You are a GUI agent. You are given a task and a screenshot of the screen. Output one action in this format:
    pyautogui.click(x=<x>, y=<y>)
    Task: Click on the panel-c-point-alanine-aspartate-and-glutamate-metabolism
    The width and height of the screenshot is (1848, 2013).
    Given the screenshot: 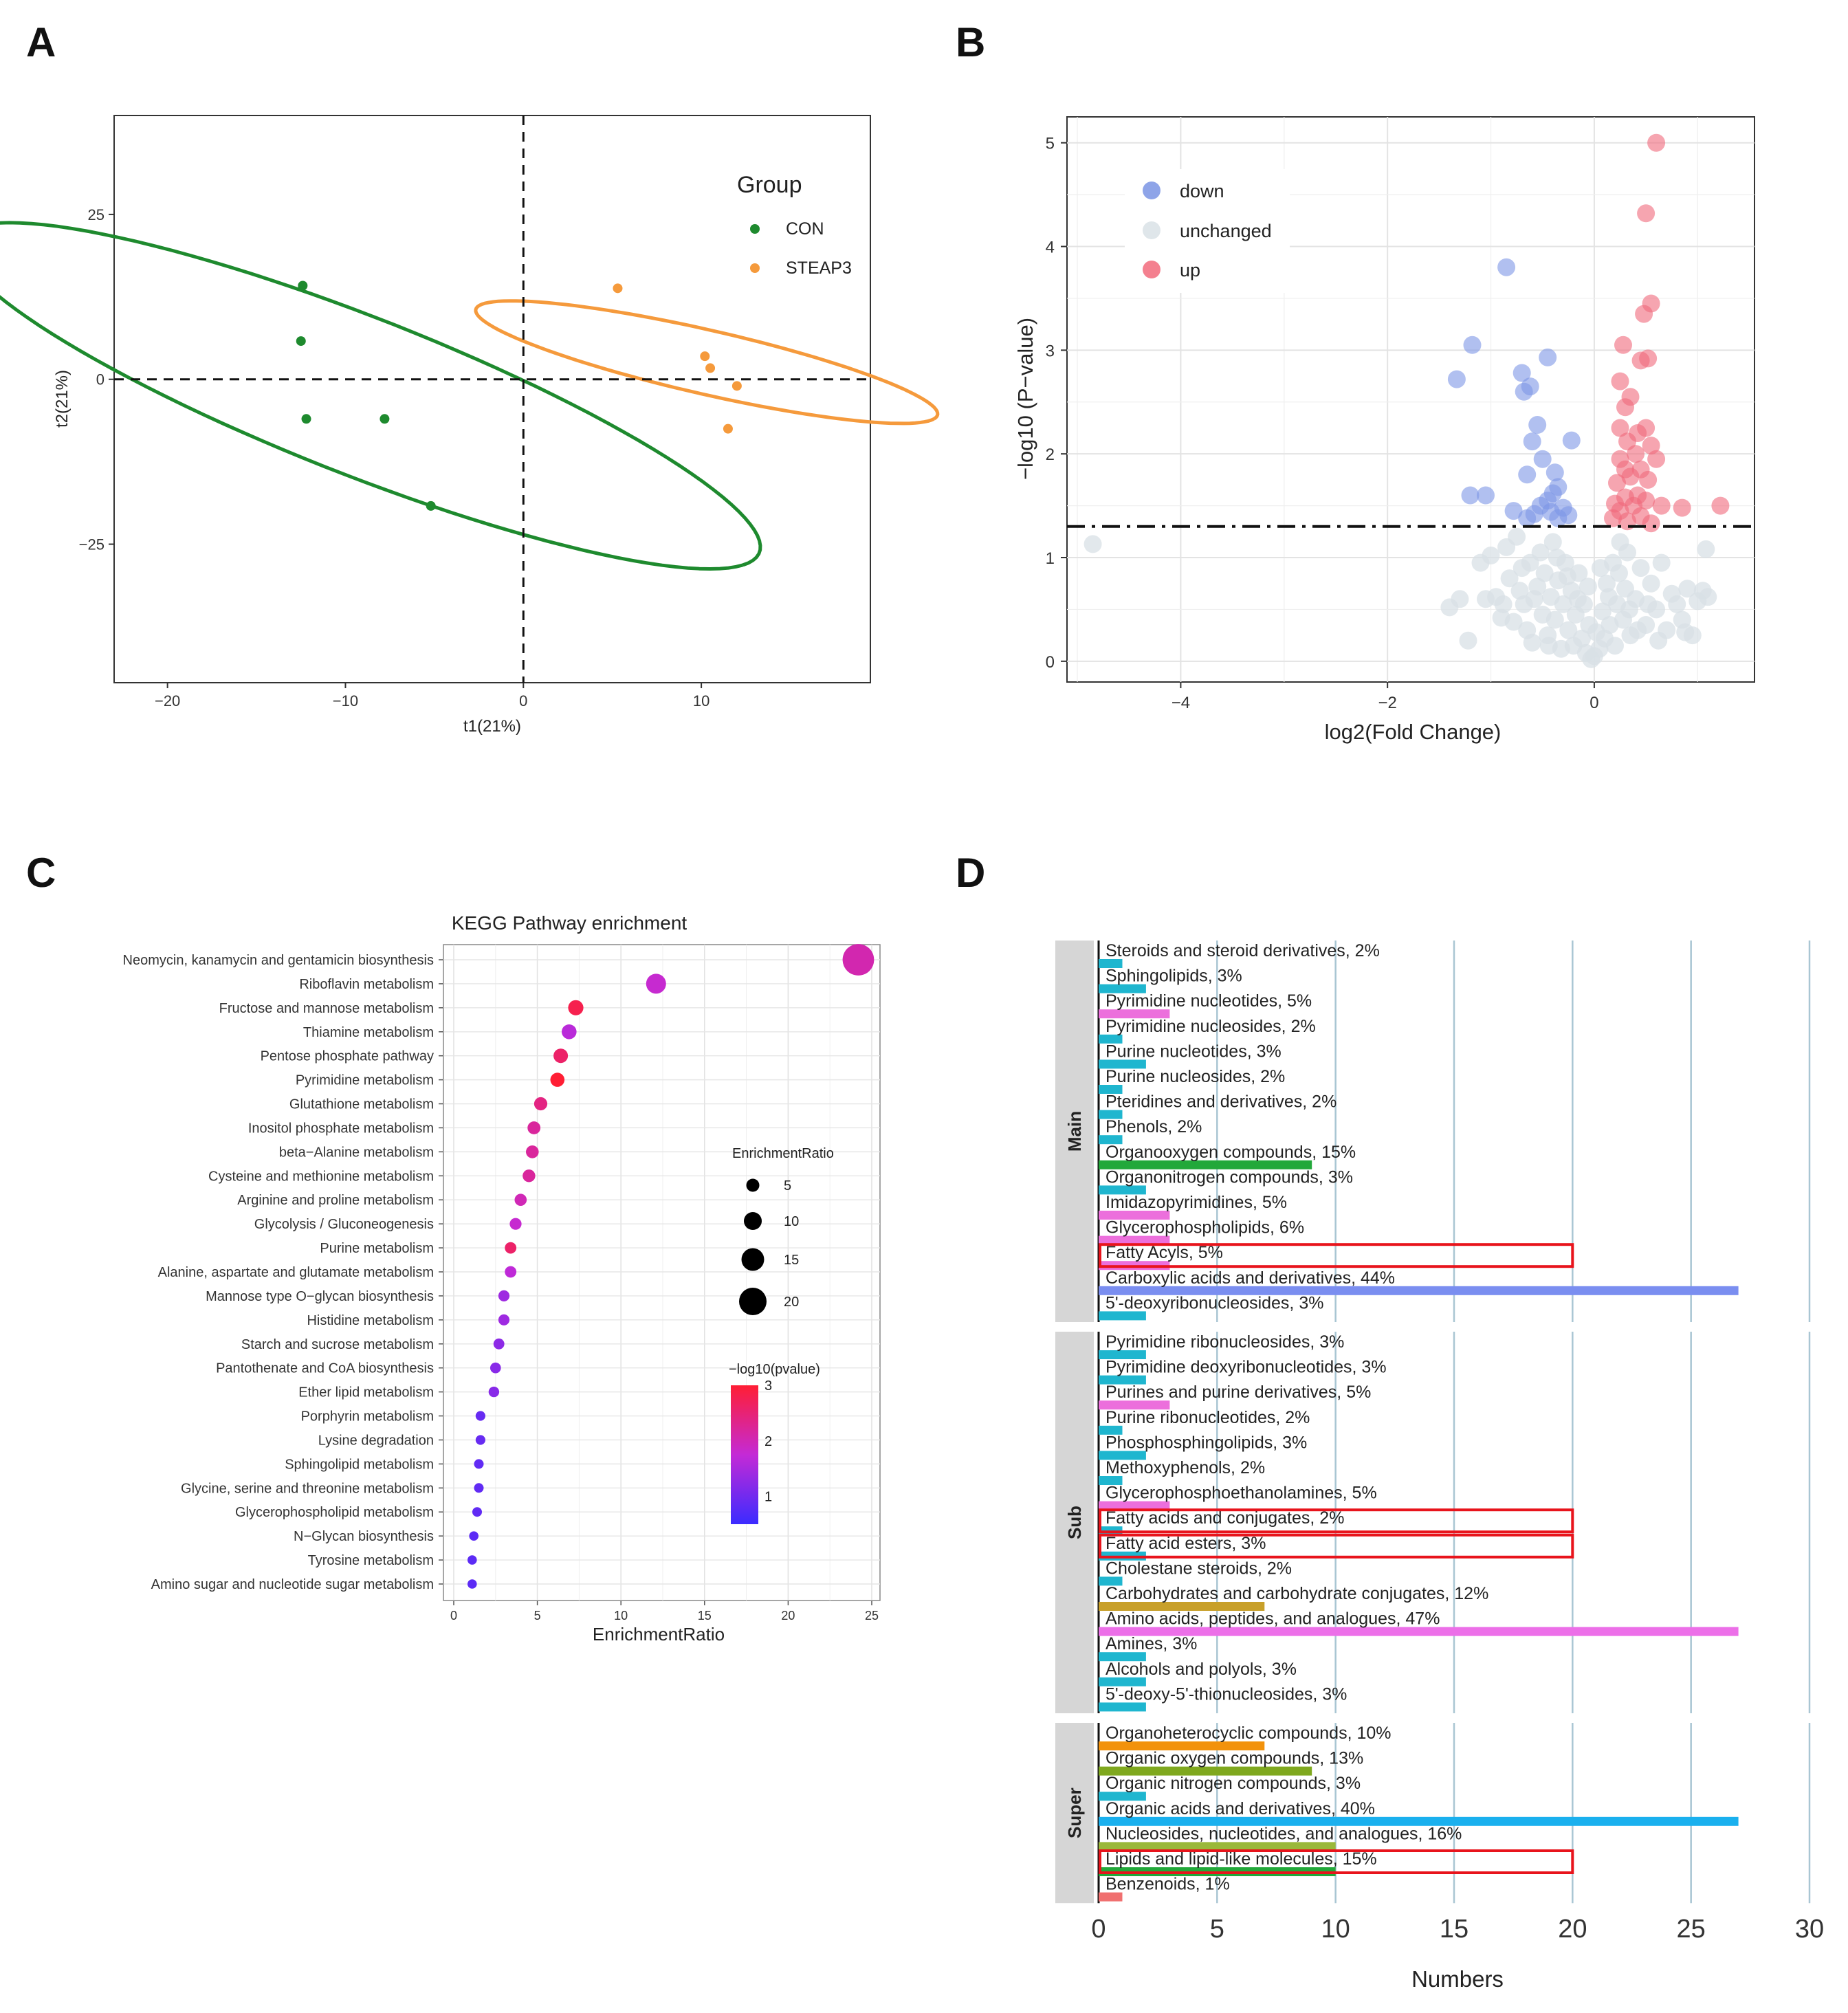 What is the action you would take?
    pyautogui.click(x=511, y=1272)
    